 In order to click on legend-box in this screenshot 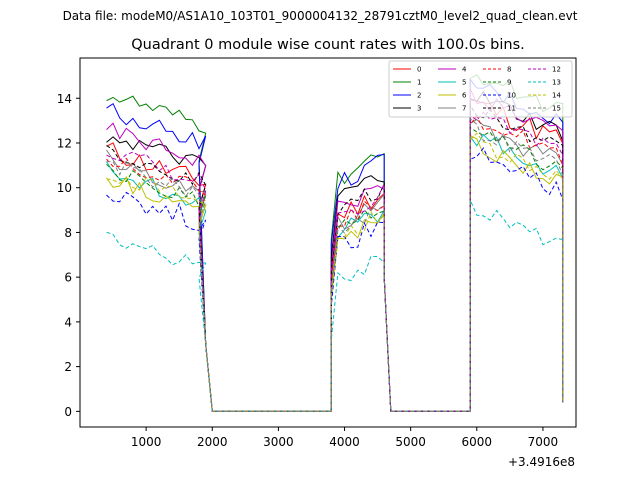, I will do `click(480, 89)`.